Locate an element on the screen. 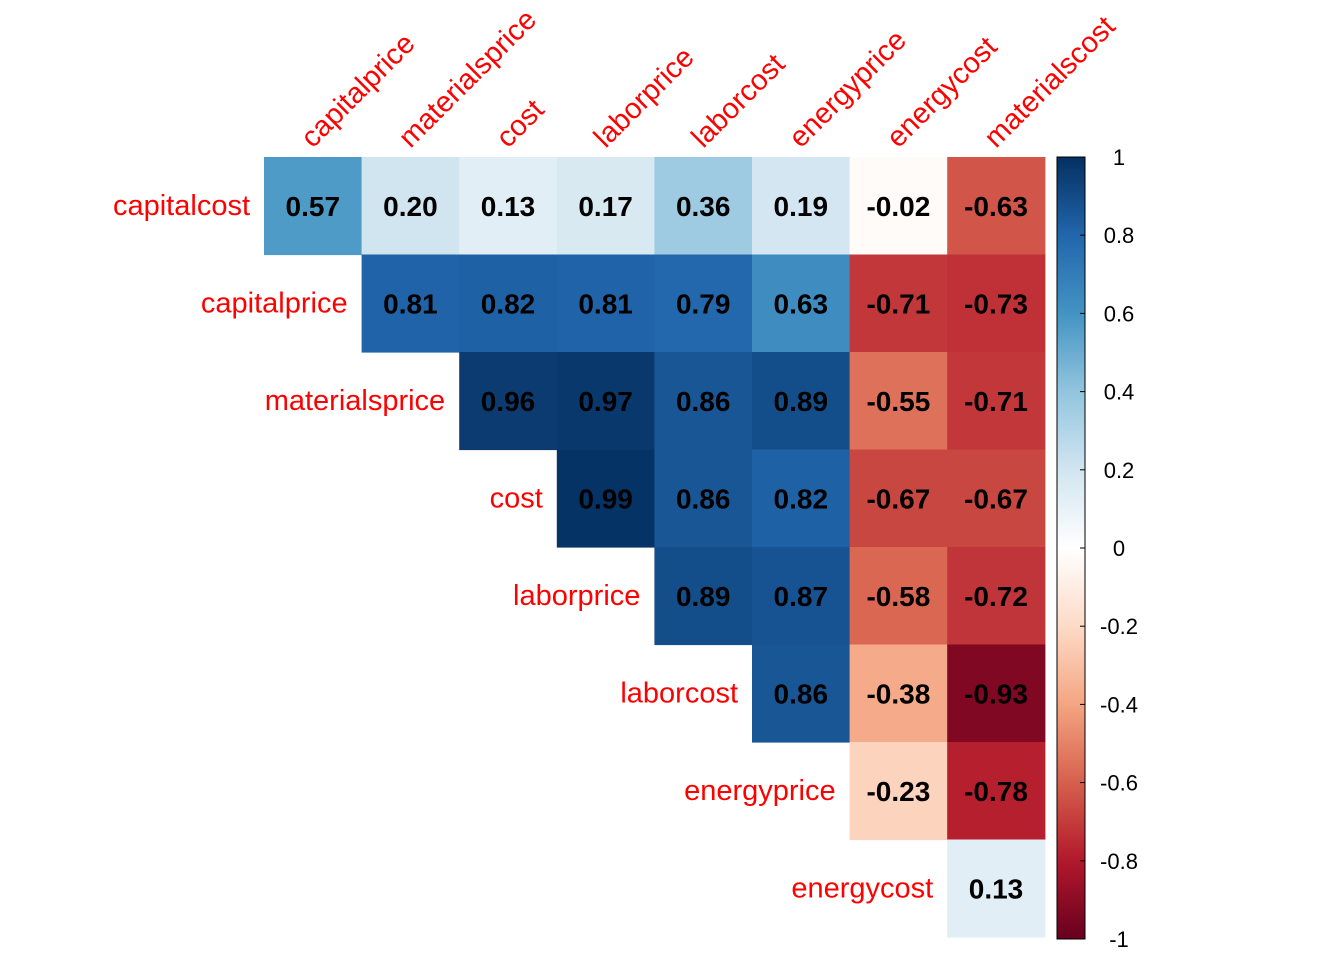  cell-value: 0.79 is located at coordinates (703, 303).